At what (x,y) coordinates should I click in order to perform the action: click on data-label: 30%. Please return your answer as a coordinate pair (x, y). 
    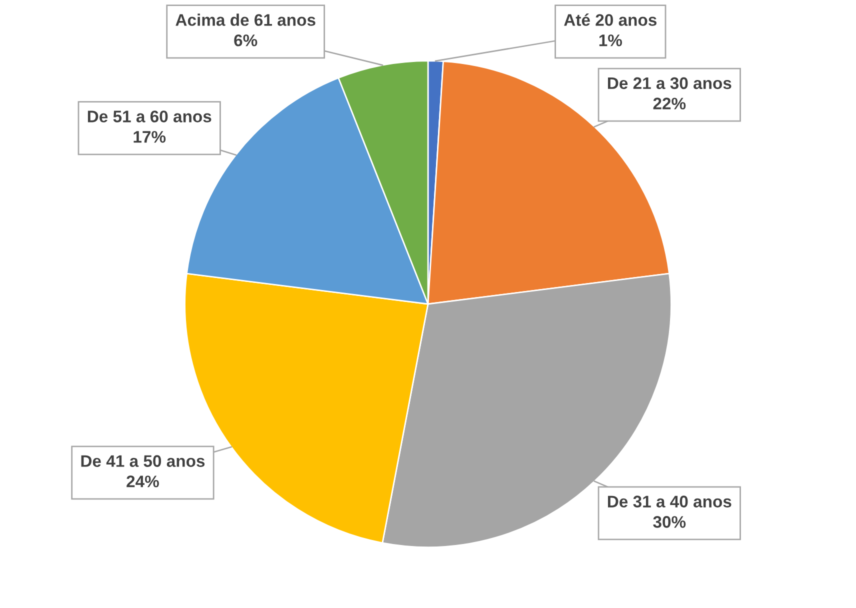
    Looking at the image, I should click on (669, 522).